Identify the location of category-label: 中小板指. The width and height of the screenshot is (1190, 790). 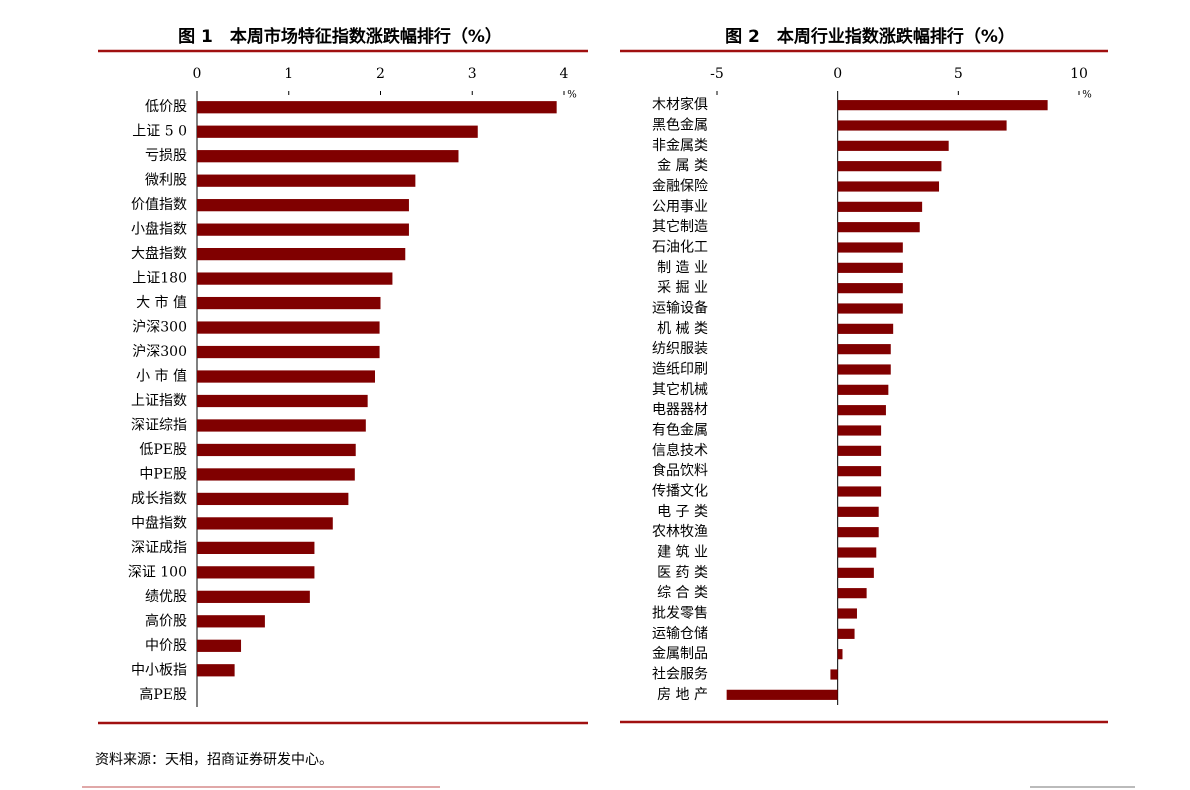
(159, 670).